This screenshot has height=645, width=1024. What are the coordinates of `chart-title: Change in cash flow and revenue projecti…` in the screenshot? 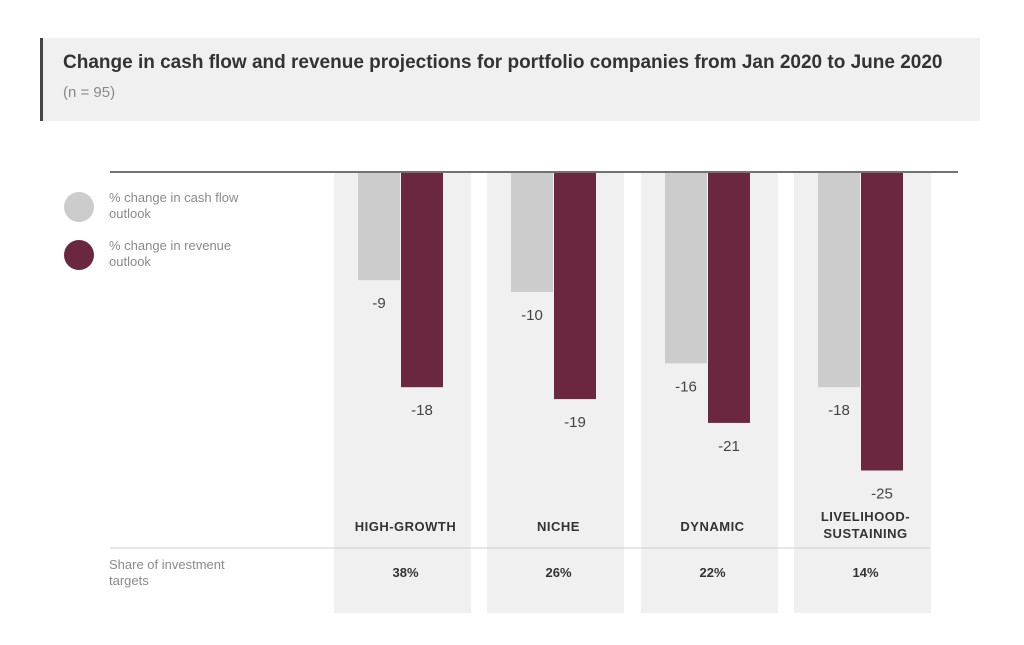 It's located at (503, 62).